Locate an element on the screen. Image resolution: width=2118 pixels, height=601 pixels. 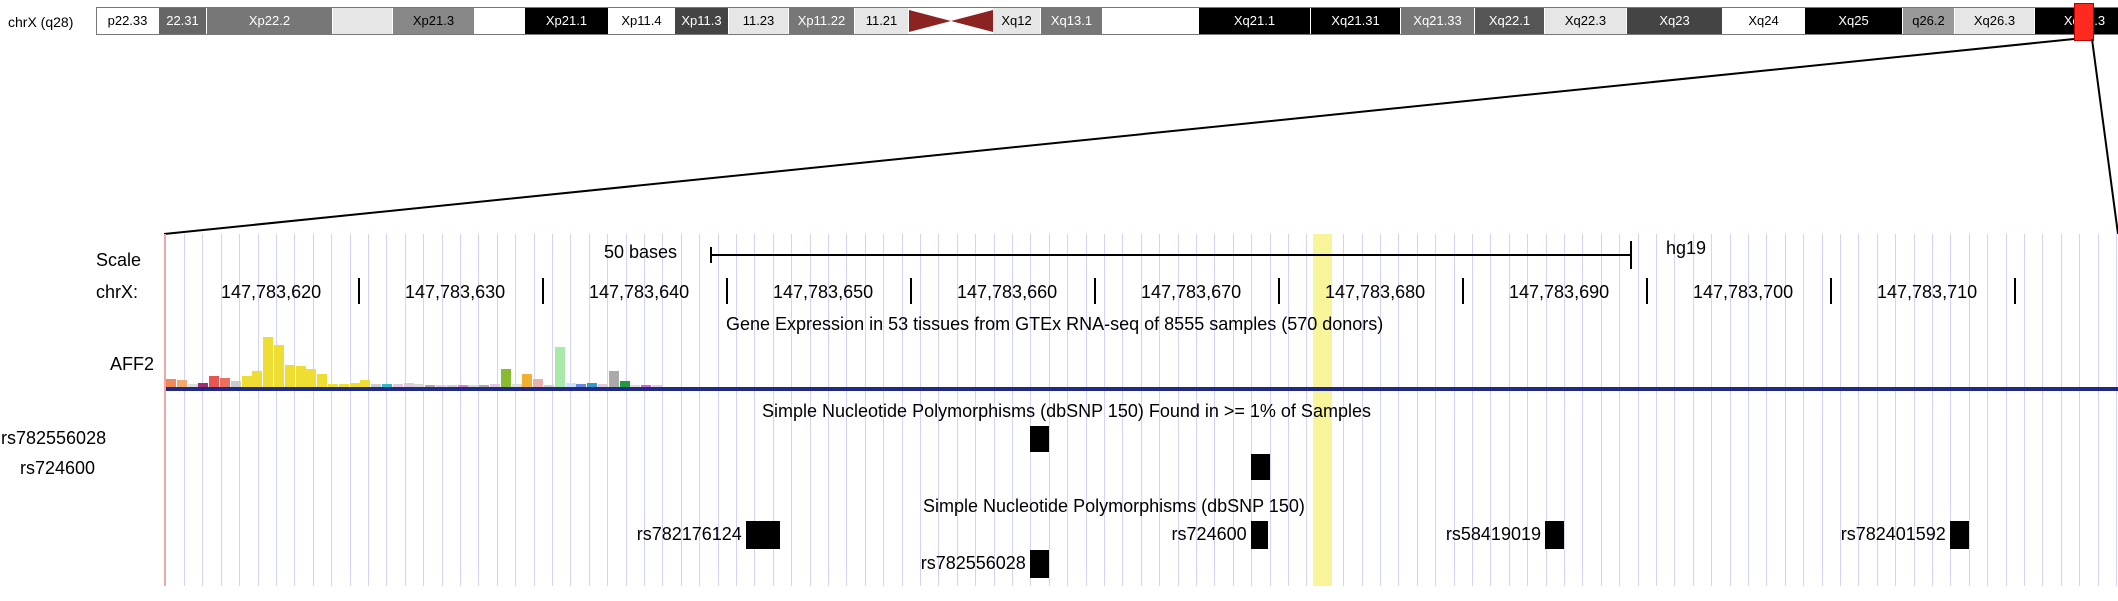
ideogram-band: Xq13.1 is located at coordinates (1072, 21).